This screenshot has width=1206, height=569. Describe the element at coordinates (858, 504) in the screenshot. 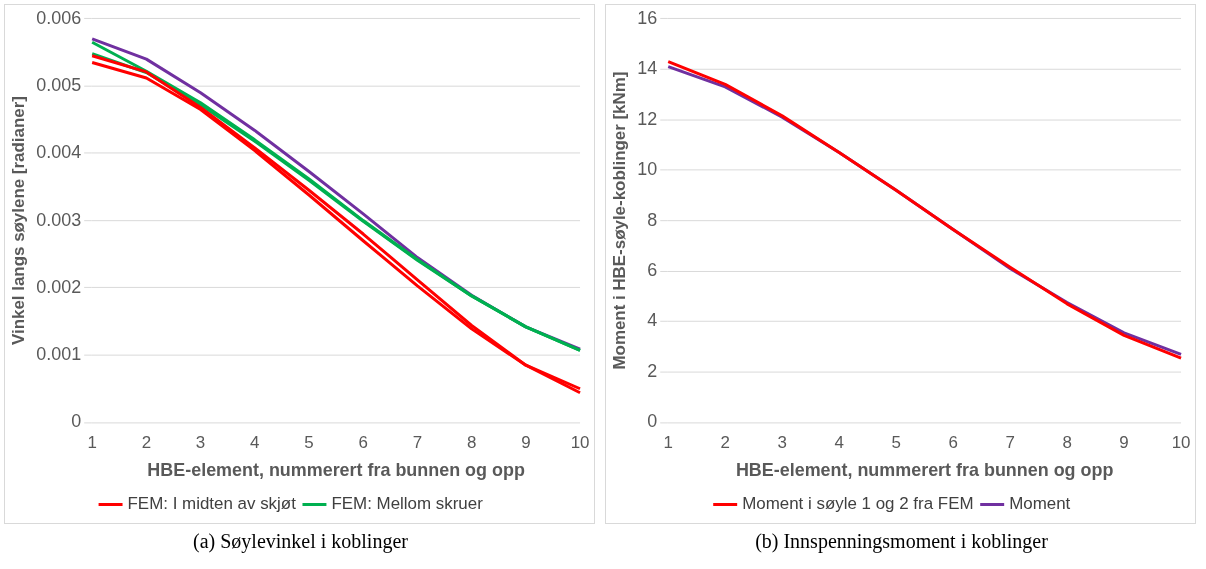

I see `legend-label: Moment i søyle 1 og 2 fra FEM` at that location.